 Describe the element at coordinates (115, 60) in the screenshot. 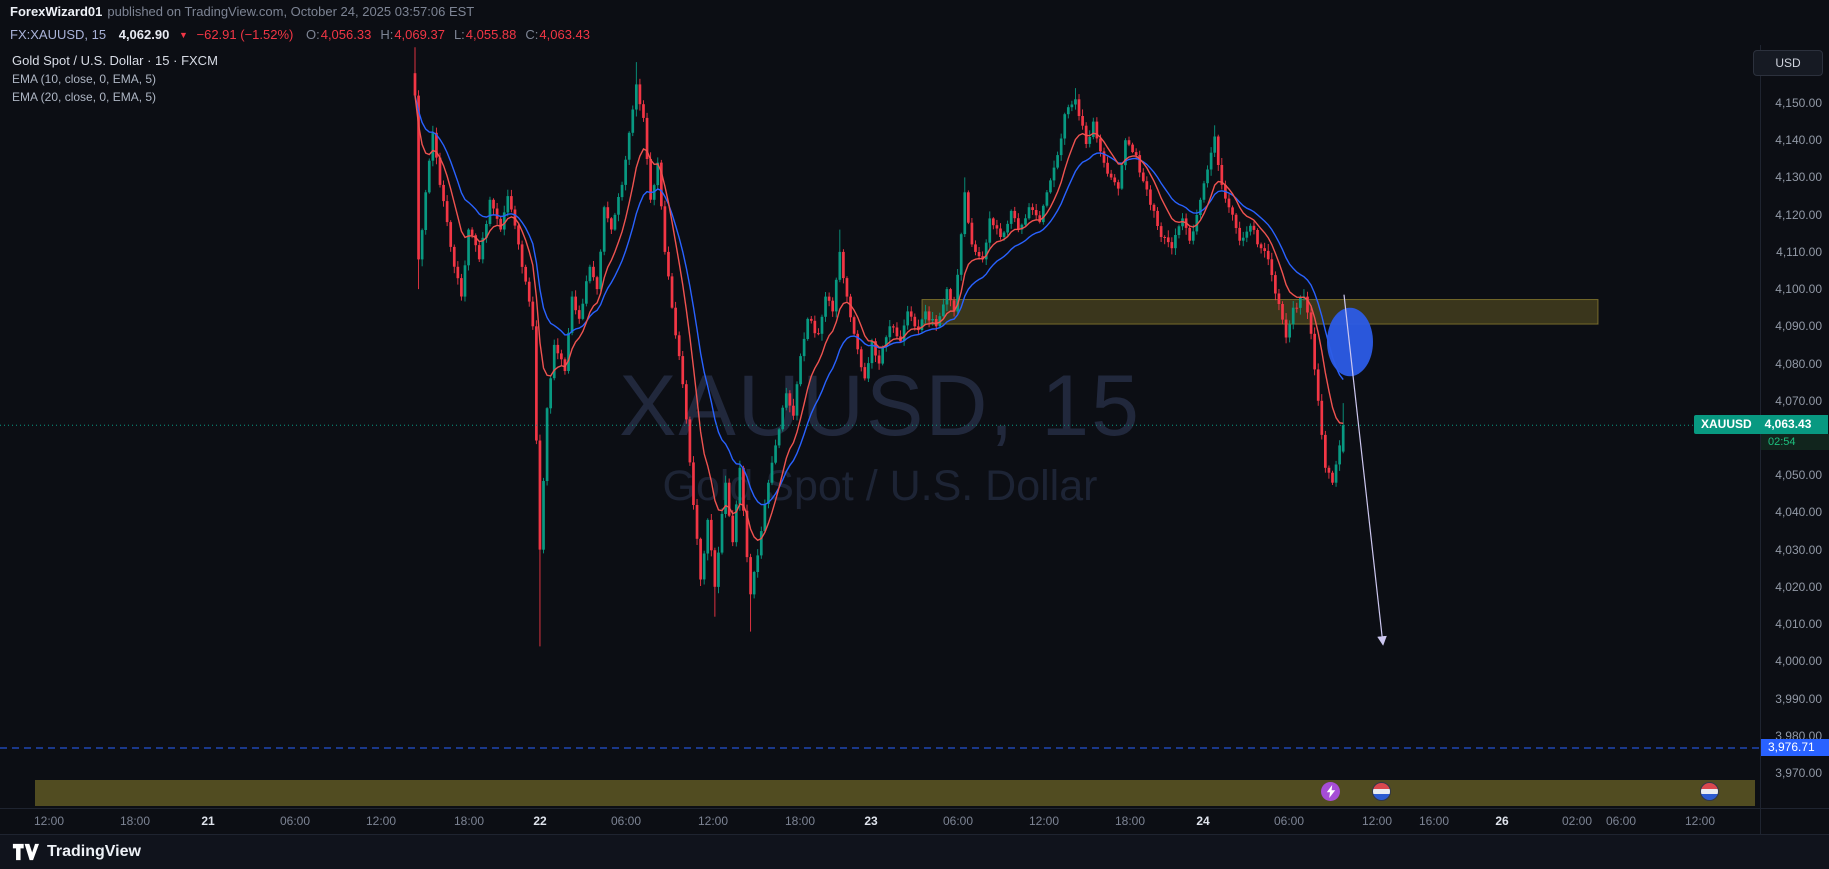

I see `legend-symbol-title: Gold Spot / U.S. Dollar · 15 · FXCM` at that location.